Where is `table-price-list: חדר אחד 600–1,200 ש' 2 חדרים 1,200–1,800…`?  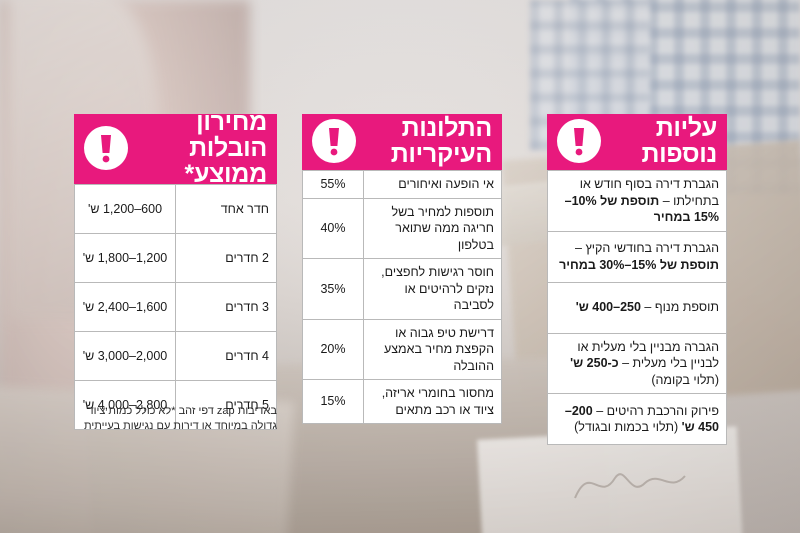 table-price-list: חדר אחד 600–1,200 ש' 2 חדרים 1,200–1,800… is located at coordinates (175, 307).